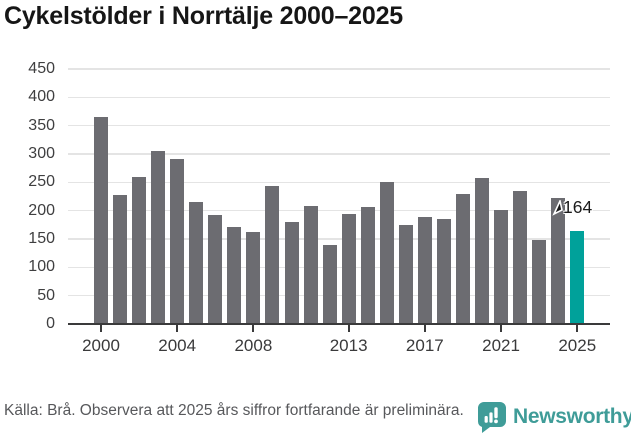  I want to click on x-tick-label-2008: 2008, so click(253, 345).